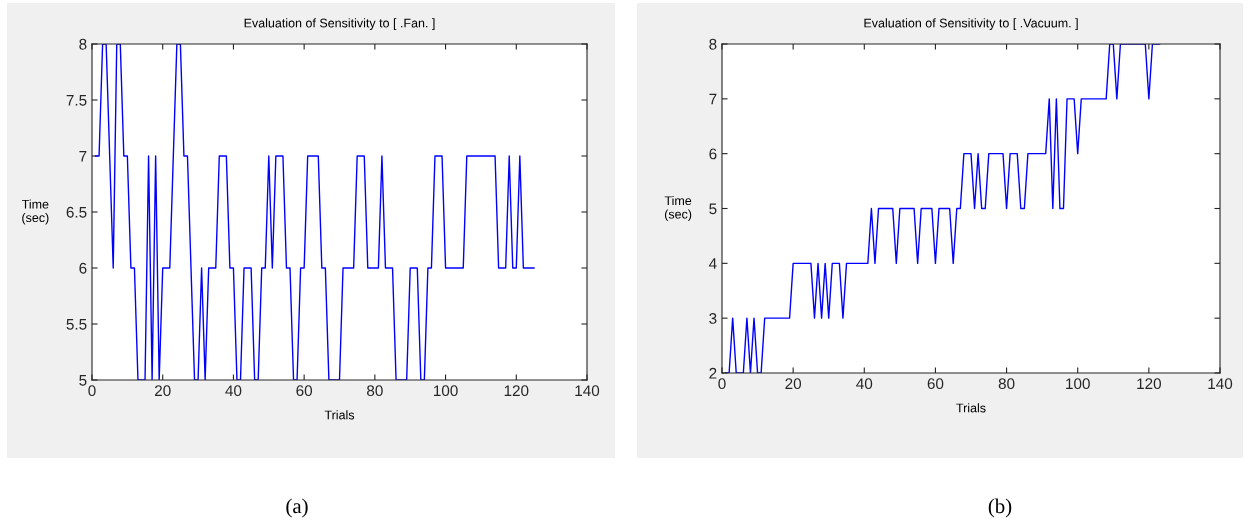 The height and width of the screenshot is (523, 1249). Describe the element at coordinates (713, 373) in the screenshot. I see `y-tick-label: 2` at that location.